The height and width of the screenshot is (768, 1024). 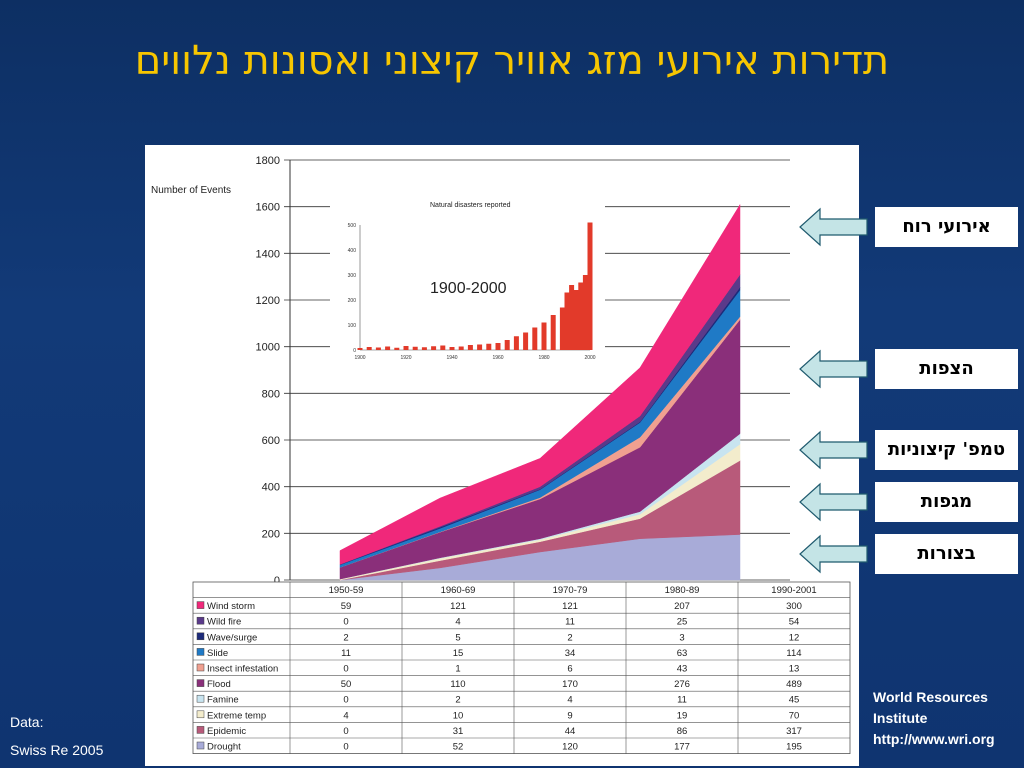 What do you see at coordinates (900, 718) in the screenshot?
I see `source-line-2: Institute` at bounding box center [900, 718].